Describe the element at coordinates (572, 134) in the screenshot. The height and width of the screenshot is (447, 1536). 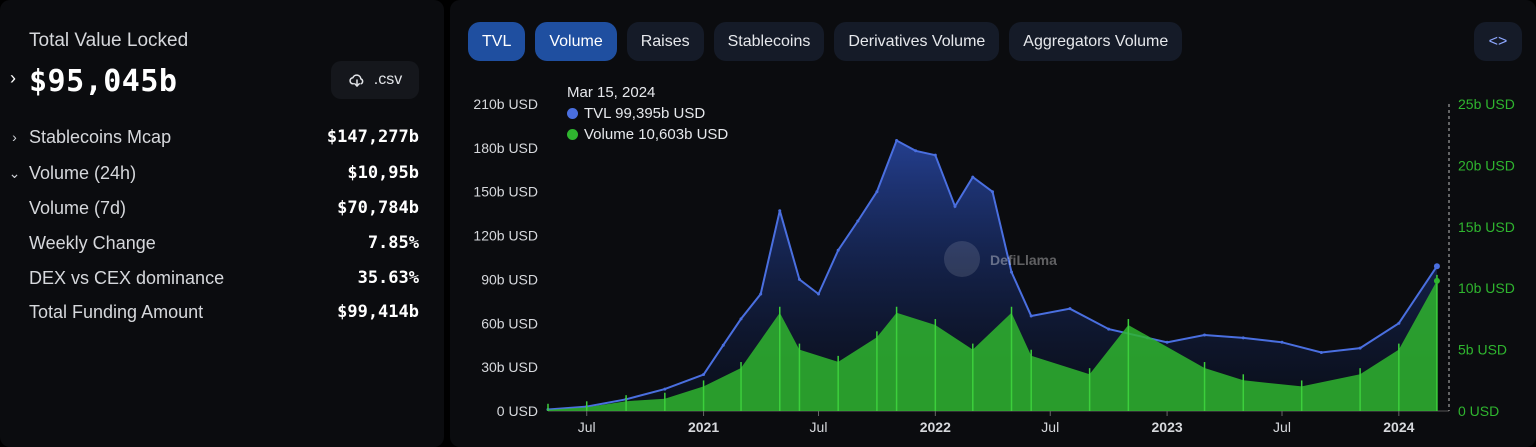
I see `volume-legend-dot` at that location.